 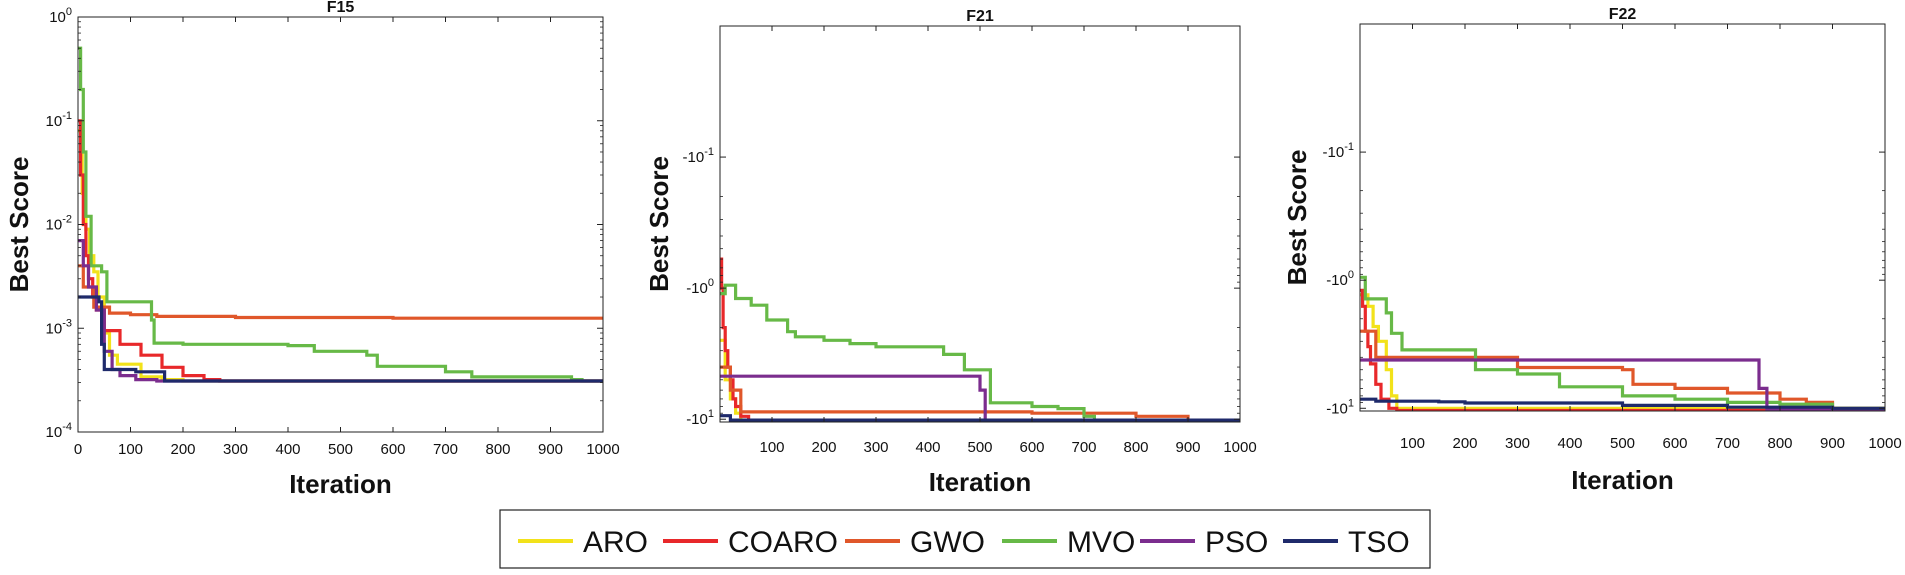 What do you see at coordinates (1351, 275) in the screenshot?
I see `f22-ytick-exponent: 0` at bounding box center [1351, 275].